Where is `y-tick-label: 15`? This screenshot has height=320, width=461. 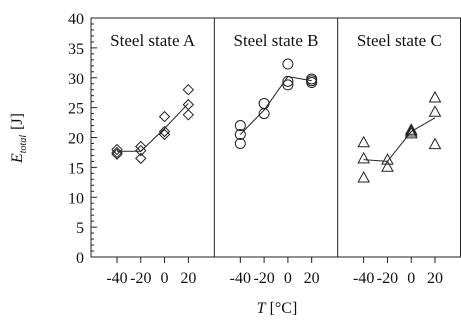
y-tick-label: 15 is located at coordinates (76, 168).